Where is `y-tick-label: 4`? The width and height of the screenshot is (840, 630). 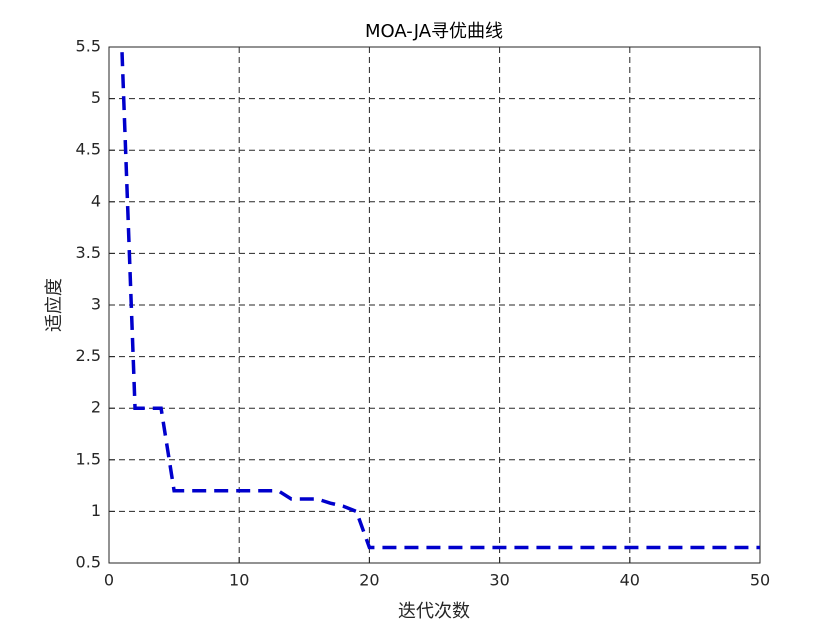
y-tick-label: 4 is located at coordinates (96, 200).